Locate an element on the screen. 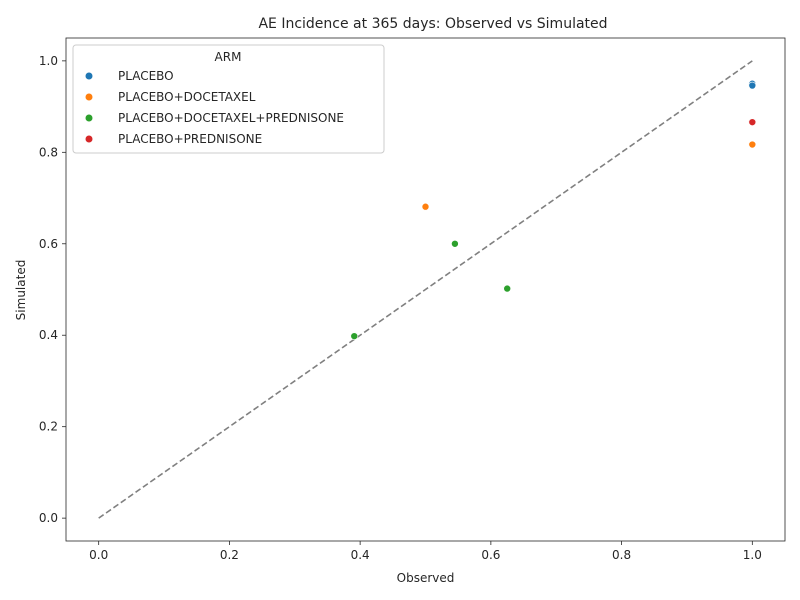 This screenshot has height=600, width=800. legend-entry-label: PLACEBO+PREDNISONE is located at coordinates (190, 139).